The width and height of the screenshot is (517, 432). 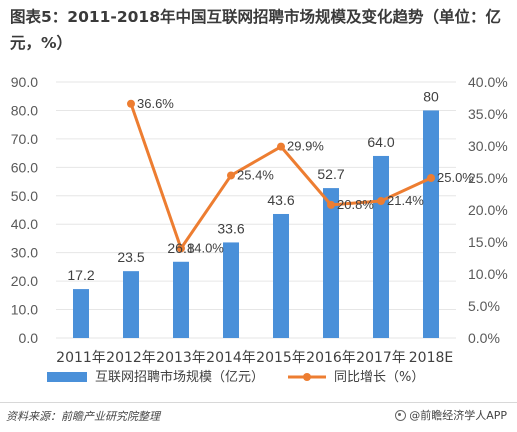 I want to click on y-right-tick-label: 35.0%, so click(x=488, y=114).